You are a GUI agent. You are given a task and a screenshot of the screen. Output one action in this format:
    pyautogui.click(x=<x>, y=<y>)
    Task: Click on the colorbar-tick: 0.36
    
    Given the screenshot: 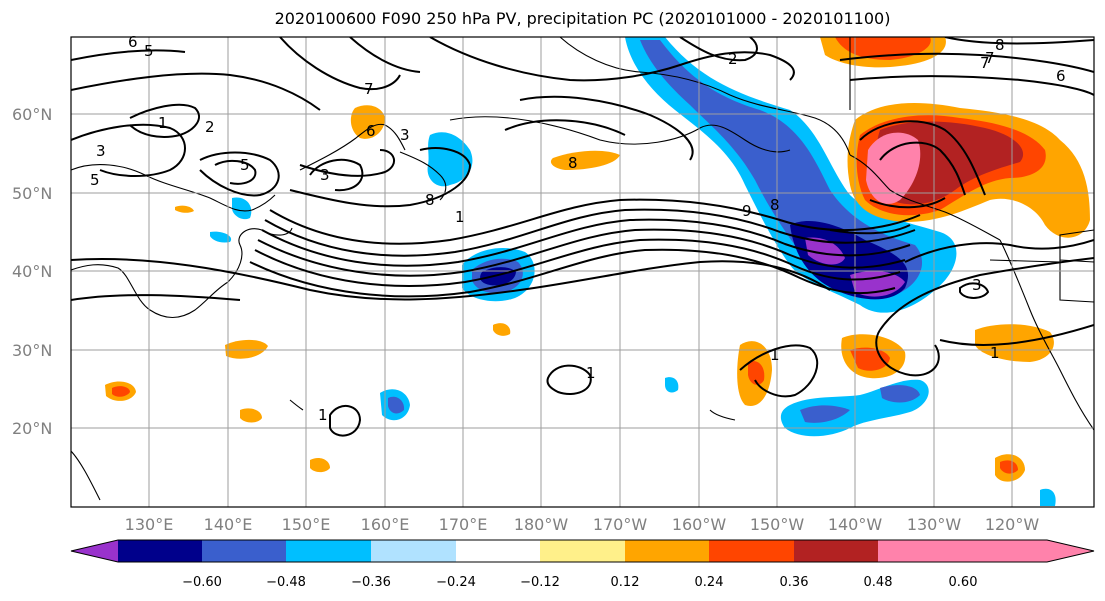 What is the action you would take?
    pyautogui.click(x=794, y=582)
    